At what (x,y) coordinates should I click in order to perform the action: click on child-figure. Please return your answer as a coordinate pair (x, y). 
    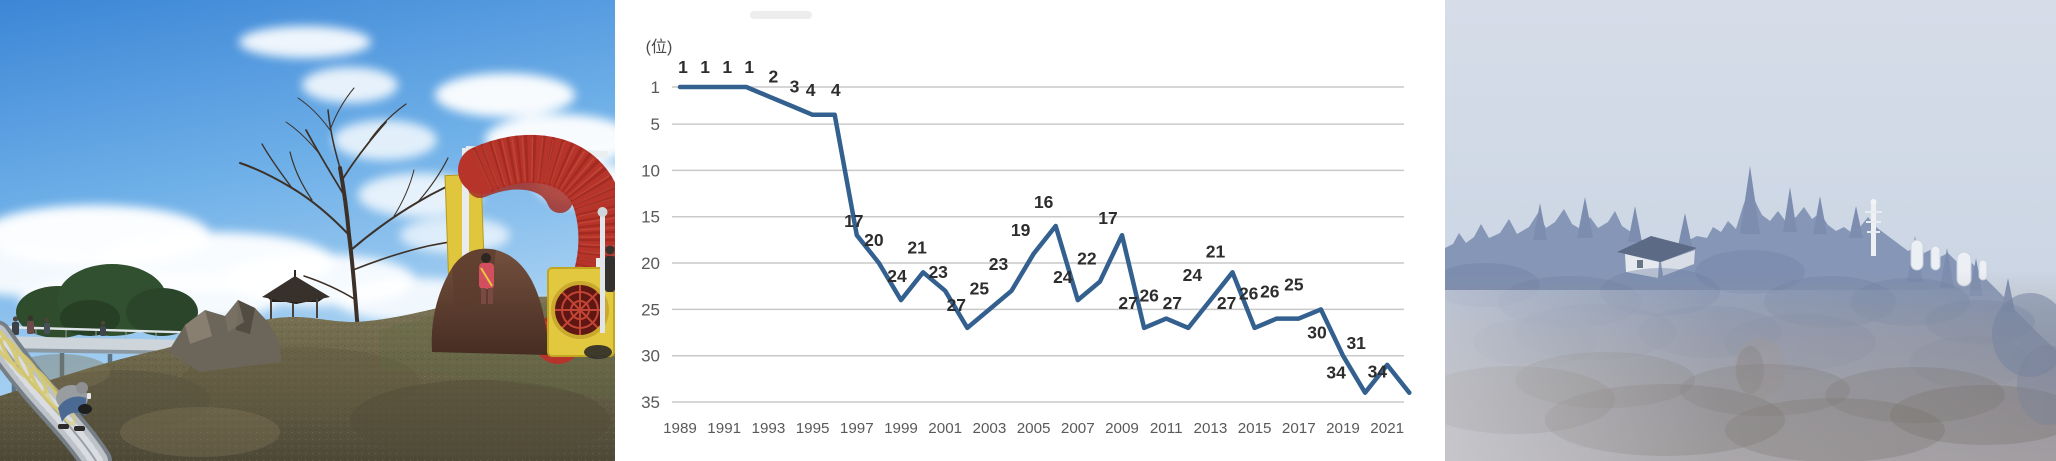
    Looking at the image, I should click on (486, 278).